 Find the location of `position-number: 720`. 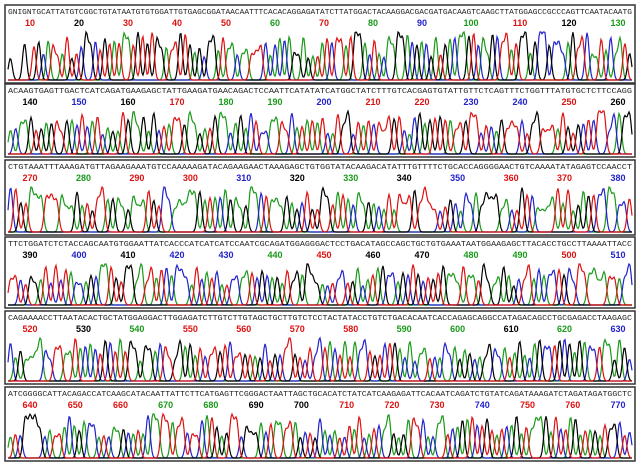

position-number: 720 is located at coordinates (391, 405).